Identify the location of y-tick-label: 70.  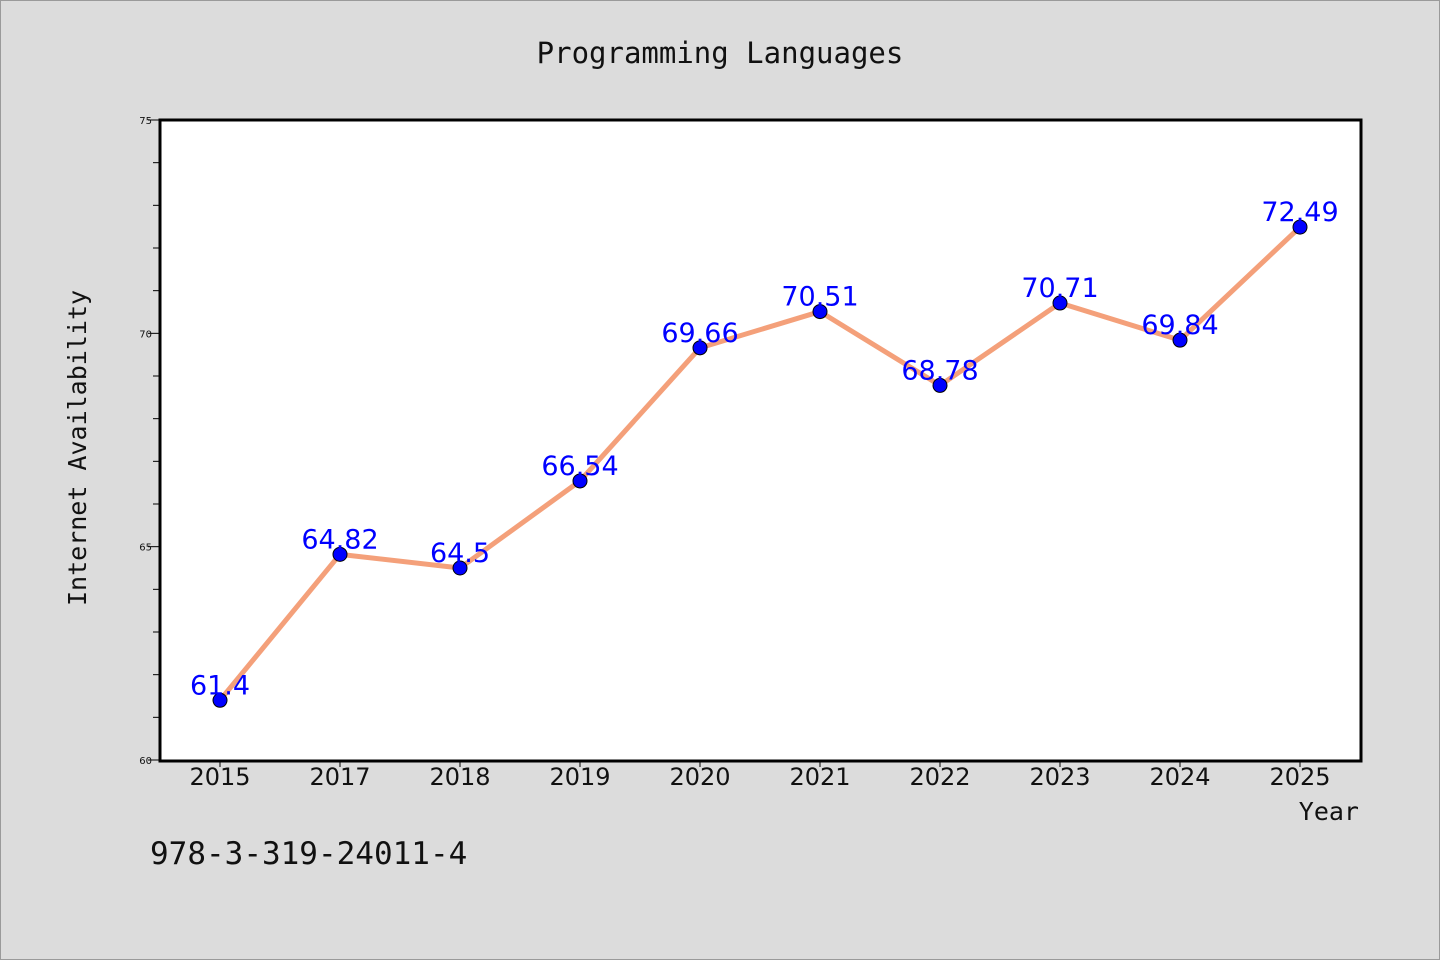
(145, 334).